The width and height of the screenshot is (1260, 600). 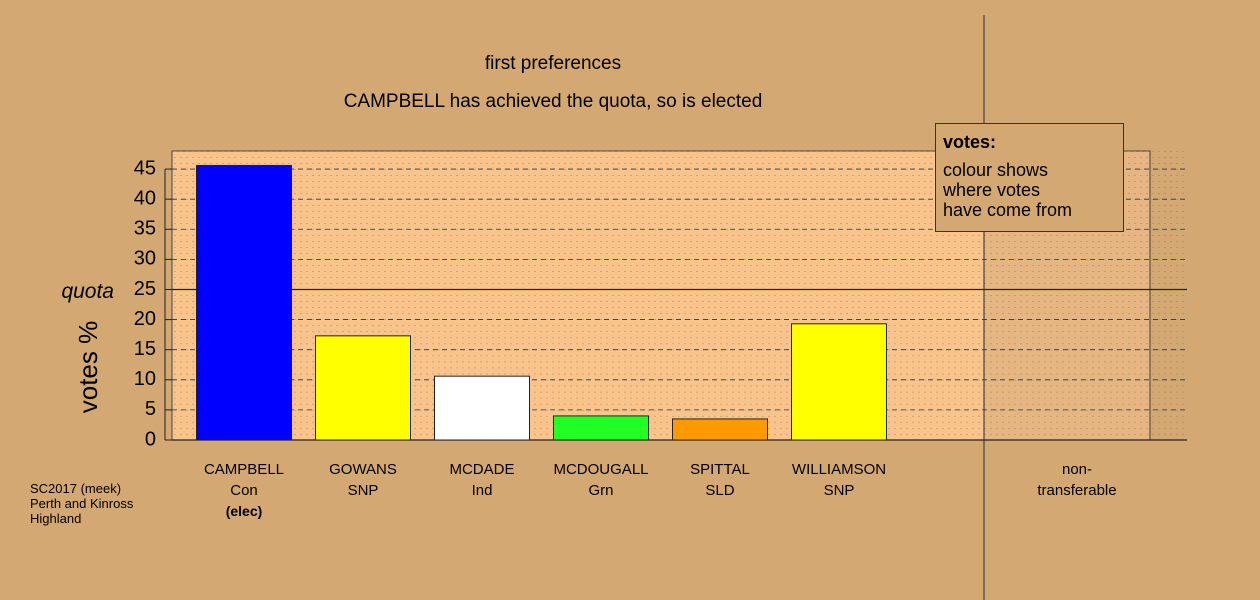 What do you see at coordinates (145, 229) in the screenshot?
I see `y-tick-label: 35` at bounding box center [145, 229].